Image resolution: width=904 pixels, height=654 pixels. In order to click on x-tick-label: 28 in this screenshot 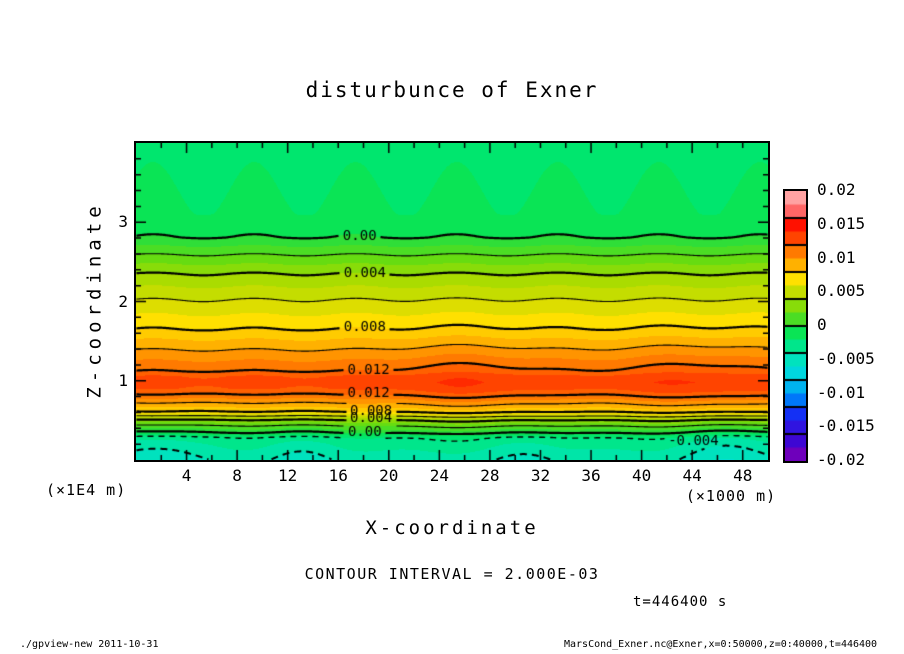, I will do `click(490, 475)`.